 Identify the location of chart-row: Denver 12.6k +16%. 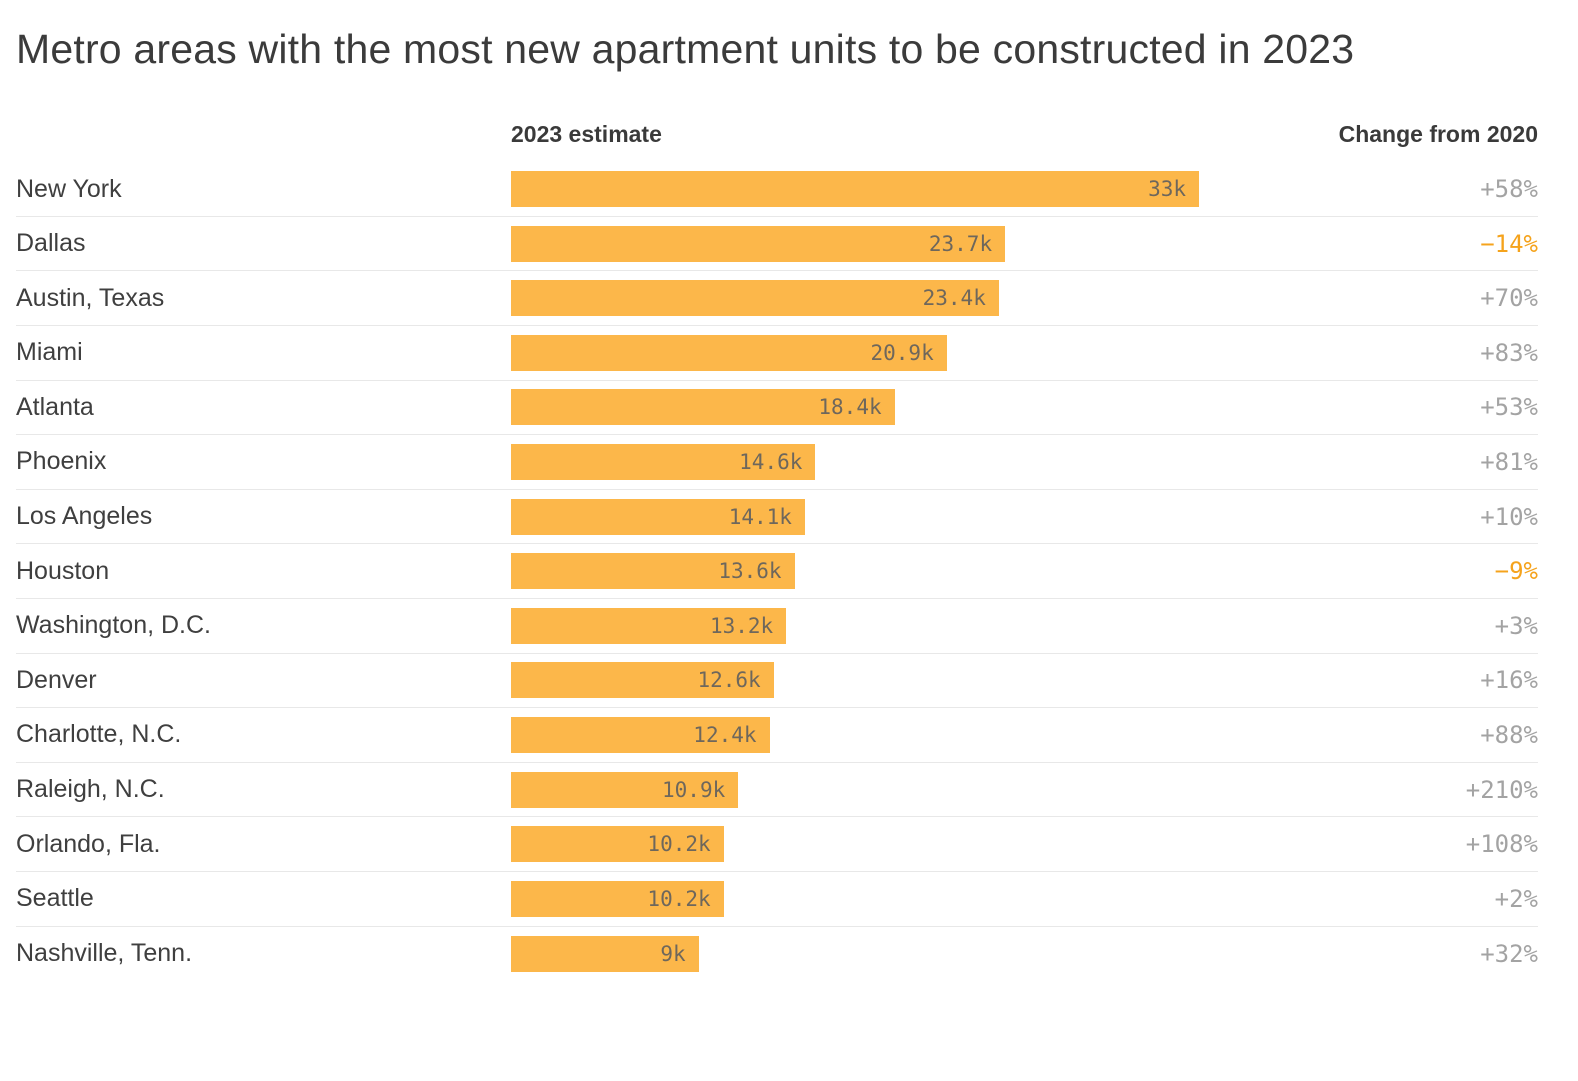
(777, 681).